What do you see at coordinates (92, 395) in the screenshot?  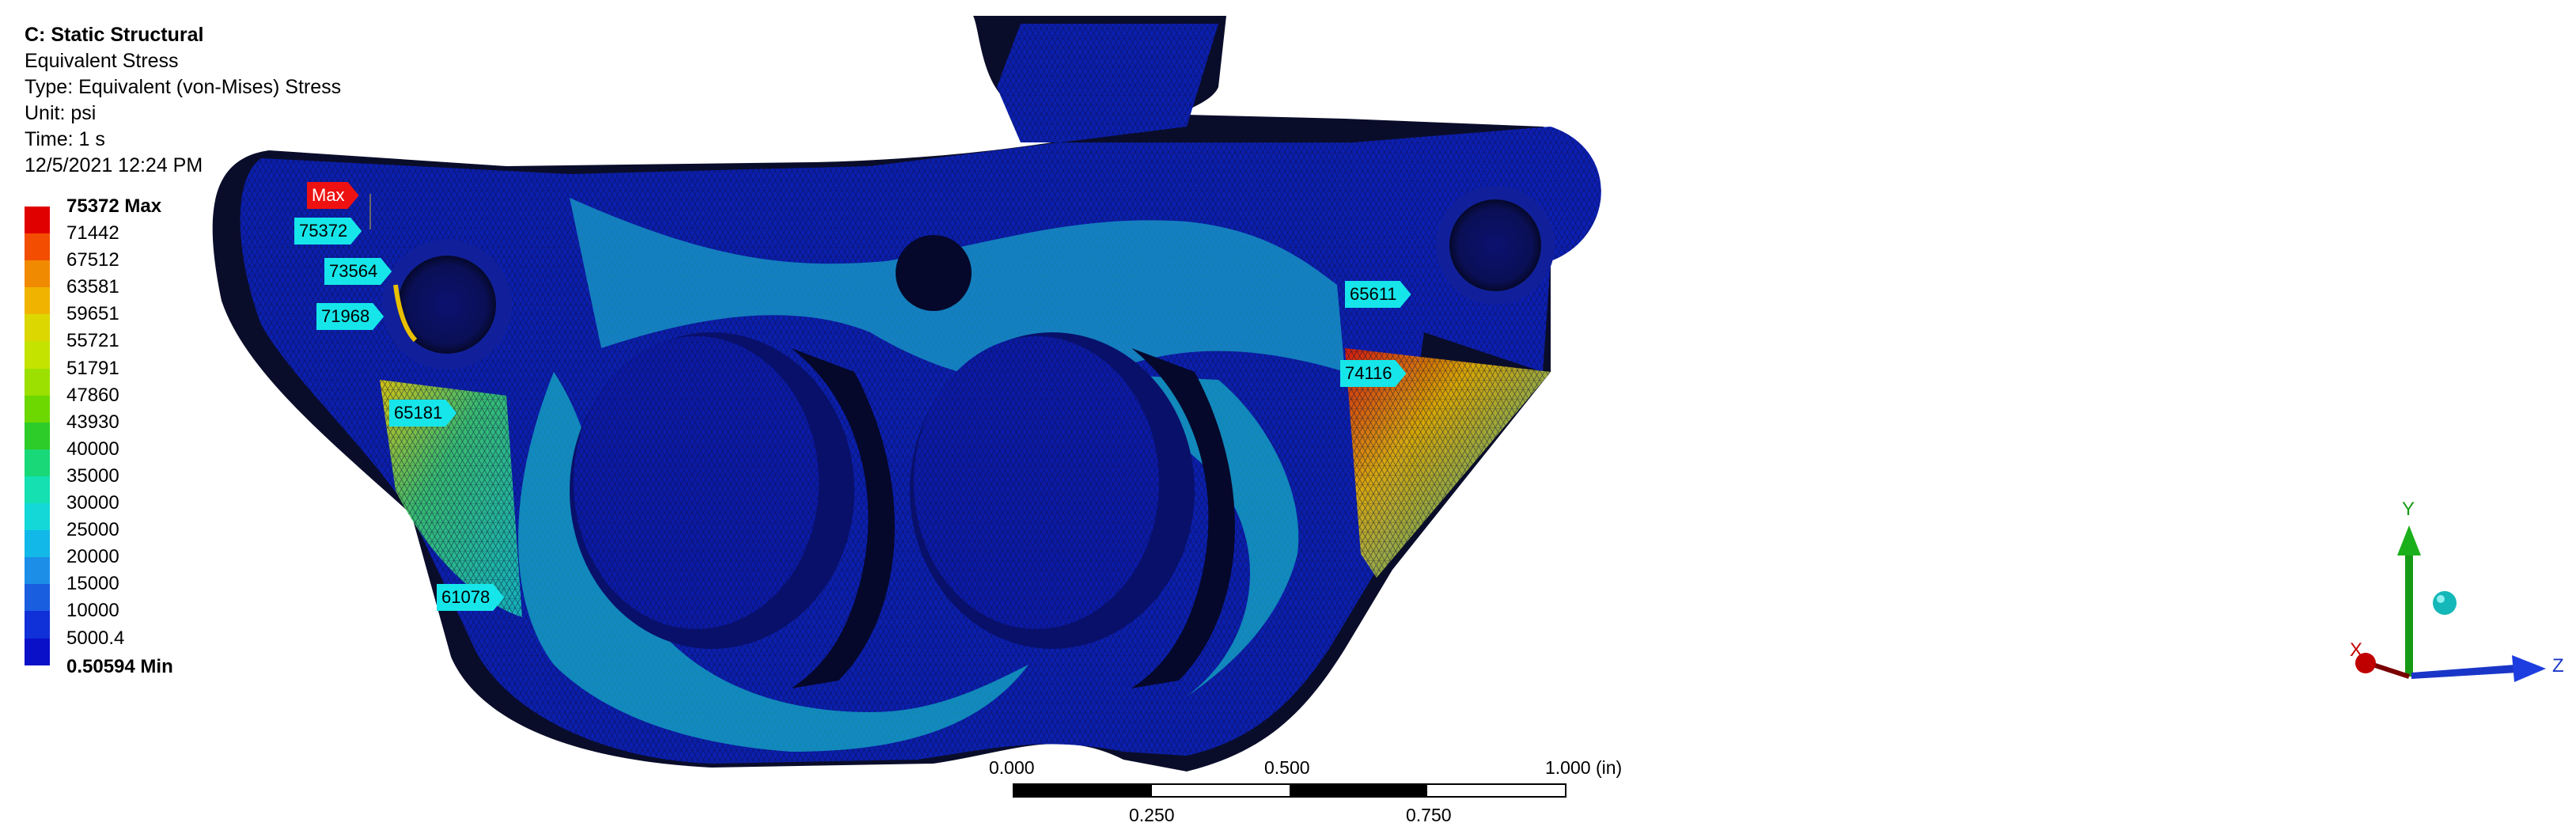 I see `legend-value: 47860` at bounding box center [92, 395].